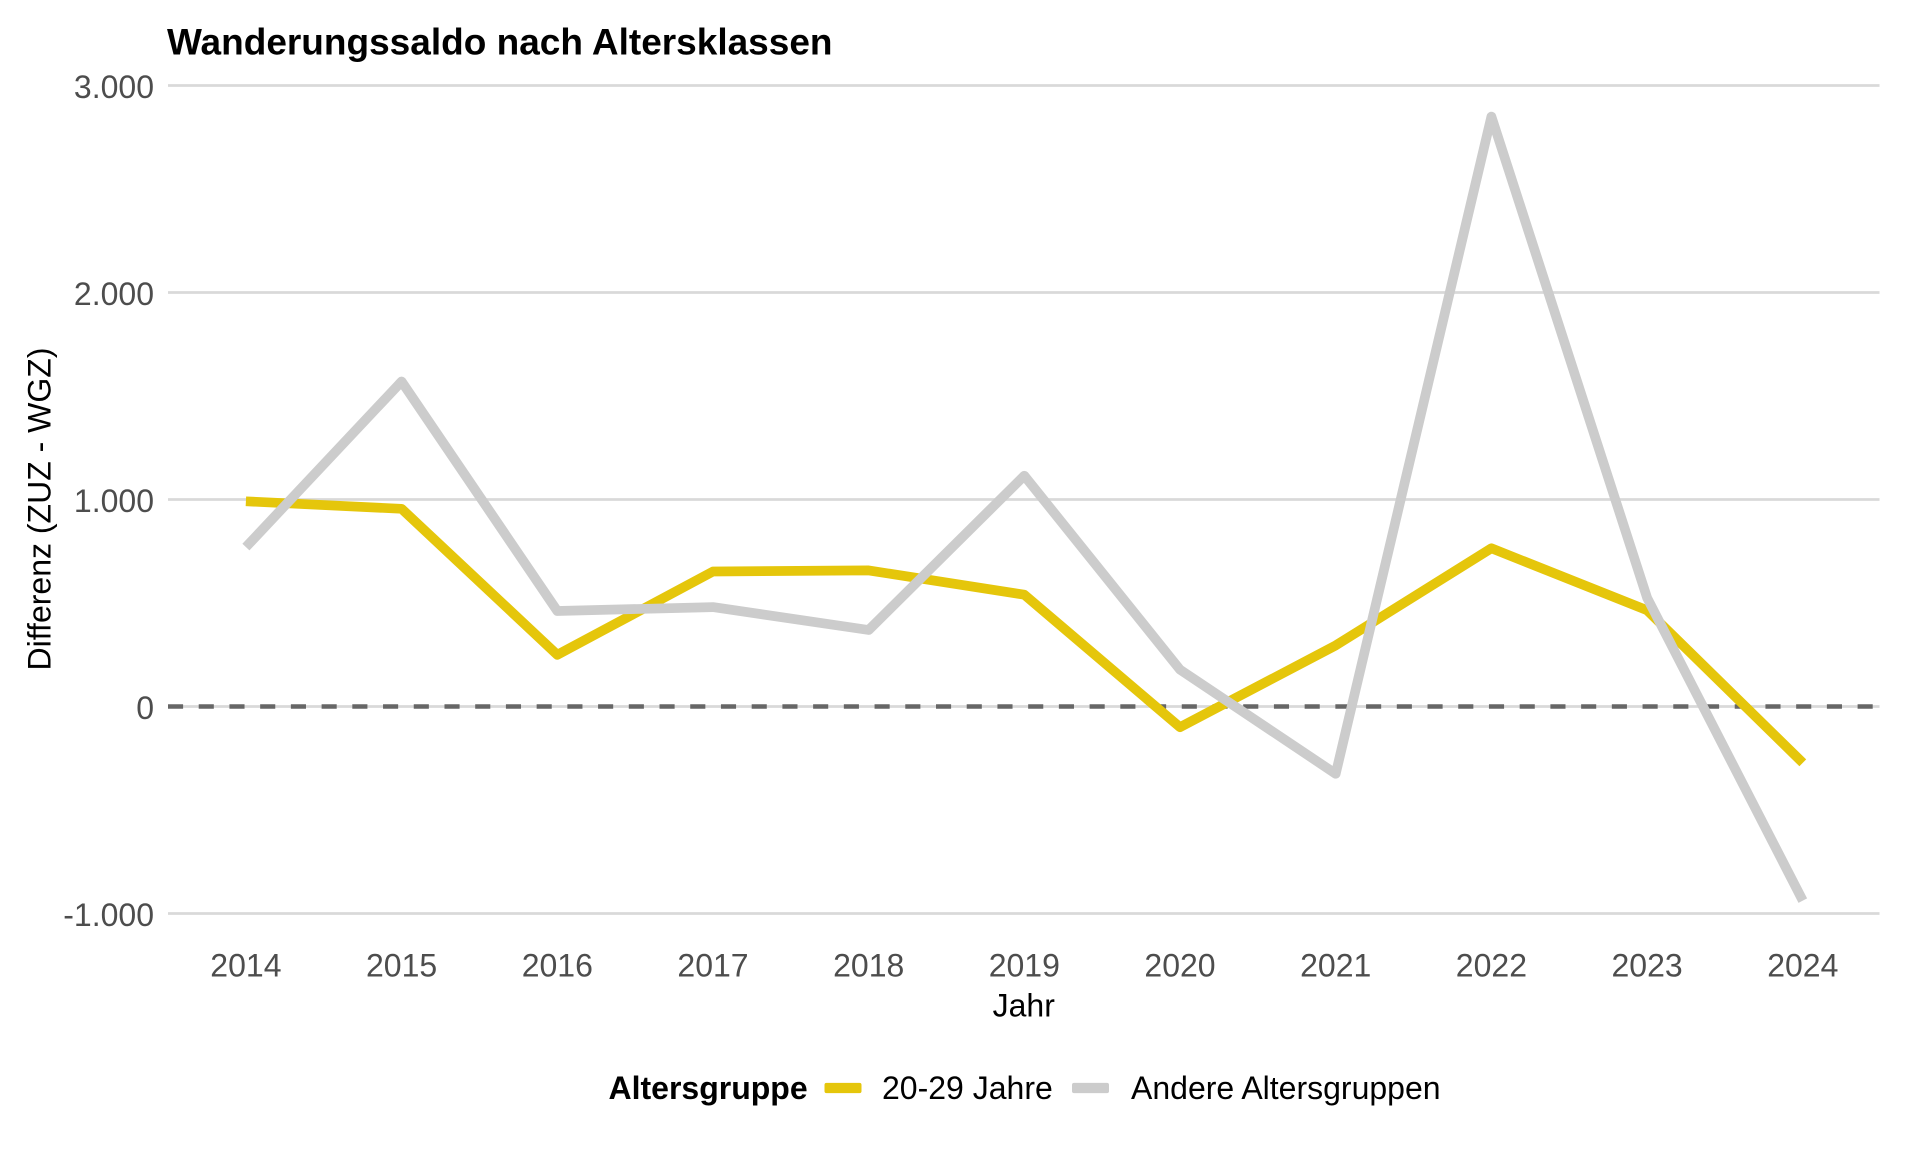 Image resolution: width=1920 pixels, height=1152 pixels. What do you see at coordinates (108, 915) in the screenshot?
I see `svg-text: -1.000` at bounding box center [108, 915].